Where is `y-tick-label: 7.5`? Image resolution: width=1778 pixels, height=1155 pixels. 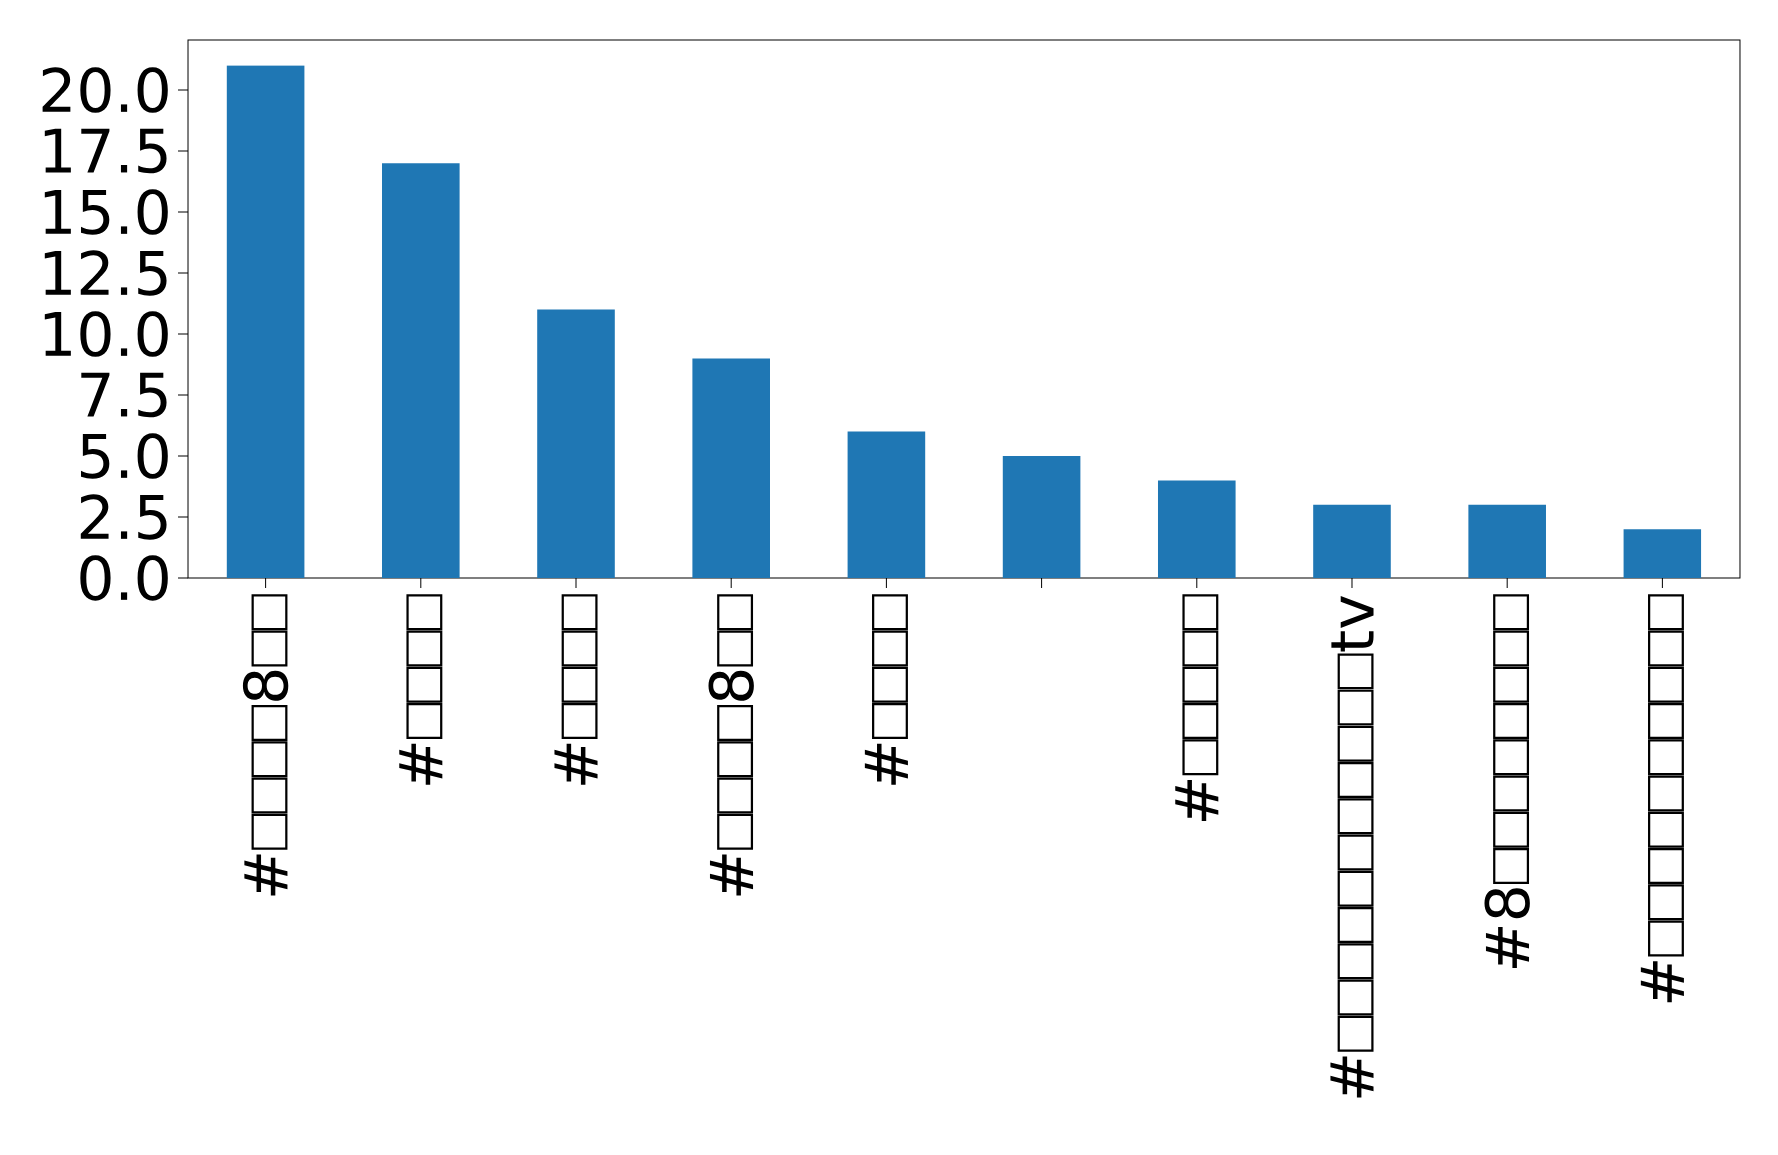 y-tick-label: 7.5 is located at coordinates (124, 395).